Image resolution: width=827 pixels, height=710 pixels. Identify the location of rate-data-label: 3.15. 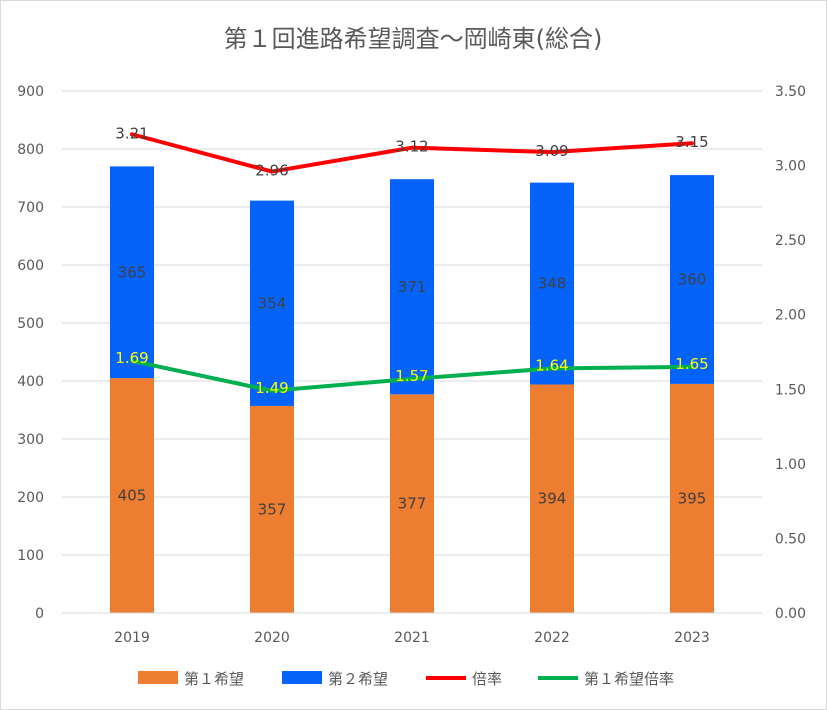
(691, 142).